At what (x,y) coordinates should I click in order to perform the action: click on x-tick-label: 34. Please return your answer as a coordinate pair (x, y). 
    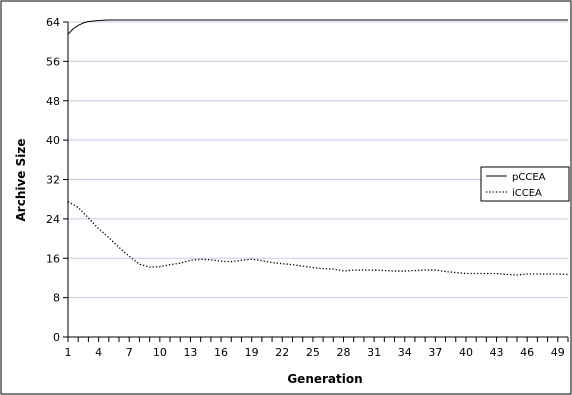
    Looking at the image, I should click on (405, 352).